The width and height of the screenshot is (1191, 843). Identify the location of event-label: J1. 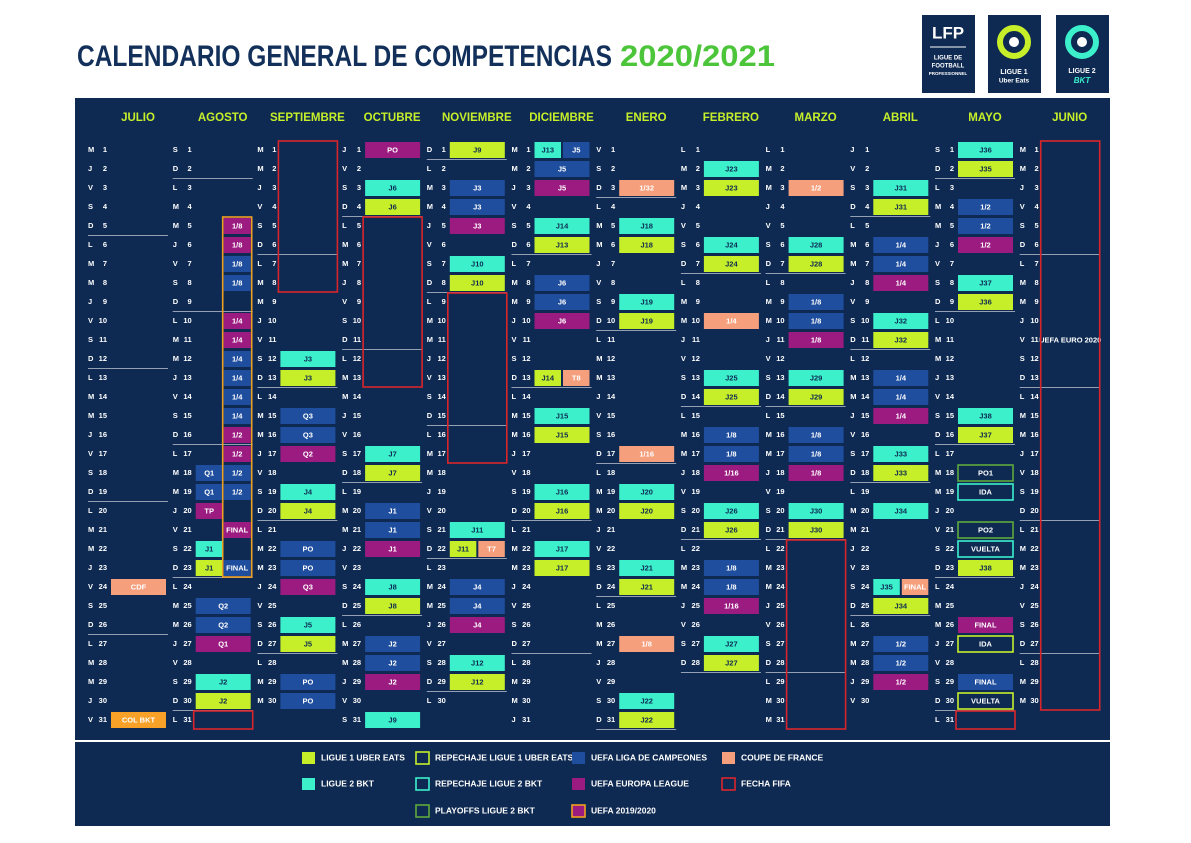
(209, 567).